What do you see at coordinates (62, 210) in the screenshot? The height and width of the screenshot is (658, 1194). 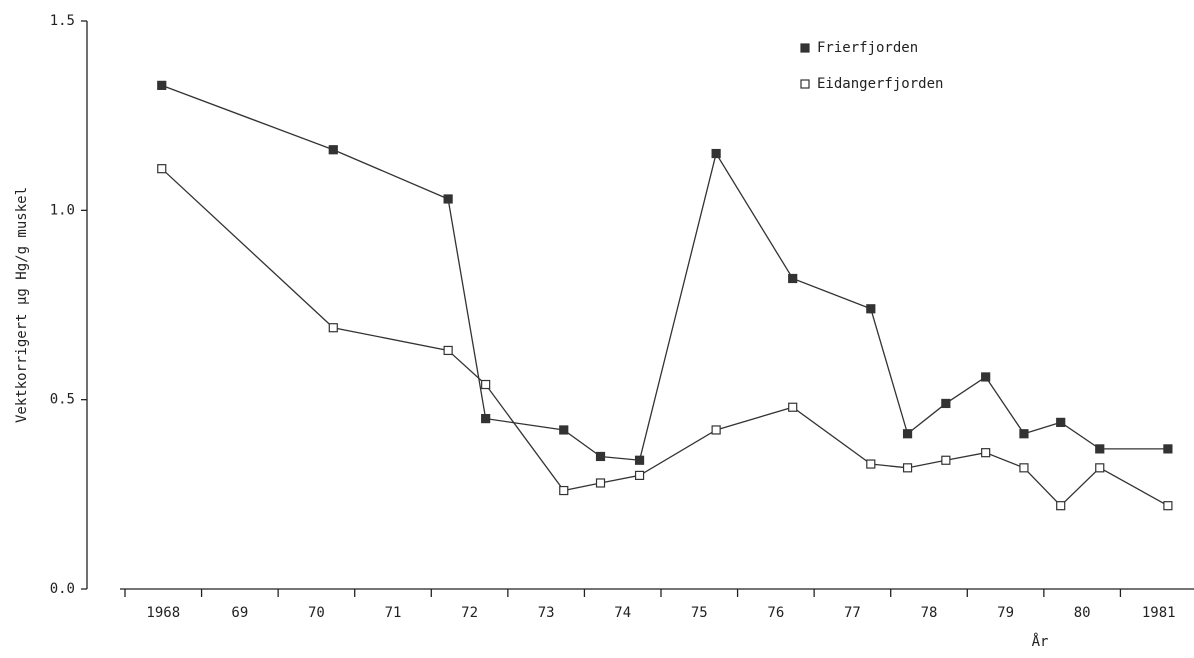 I see `y-tick-label: 1.0` at bounding box center [62, 210].